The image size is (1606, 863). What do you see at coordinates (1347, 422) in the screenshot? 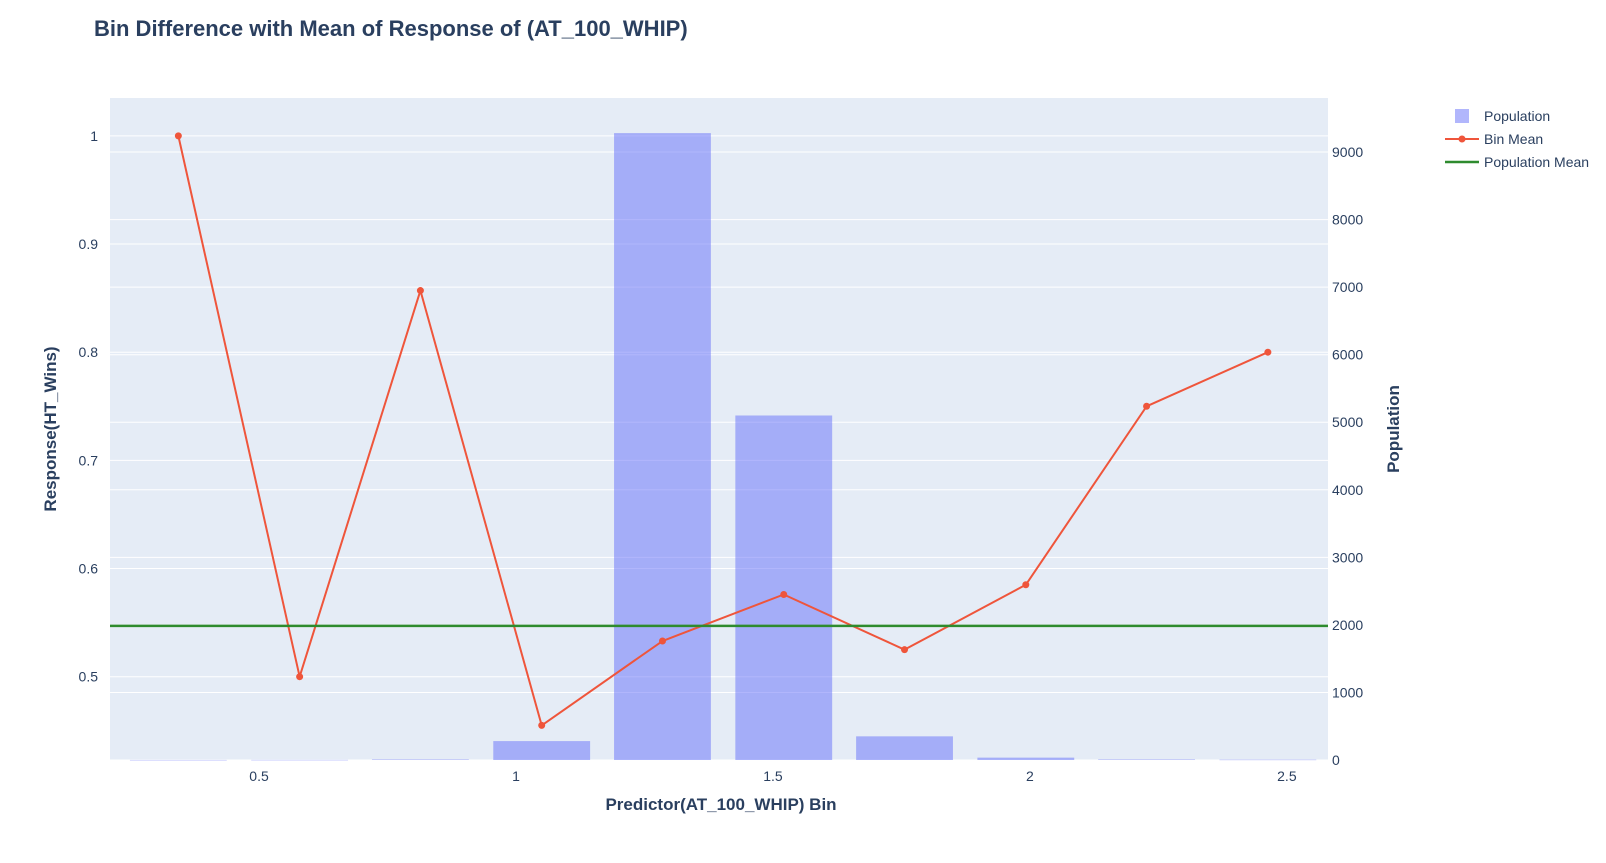
I see `y2-tick-label: 5000` at bounding box center [1347, 422].